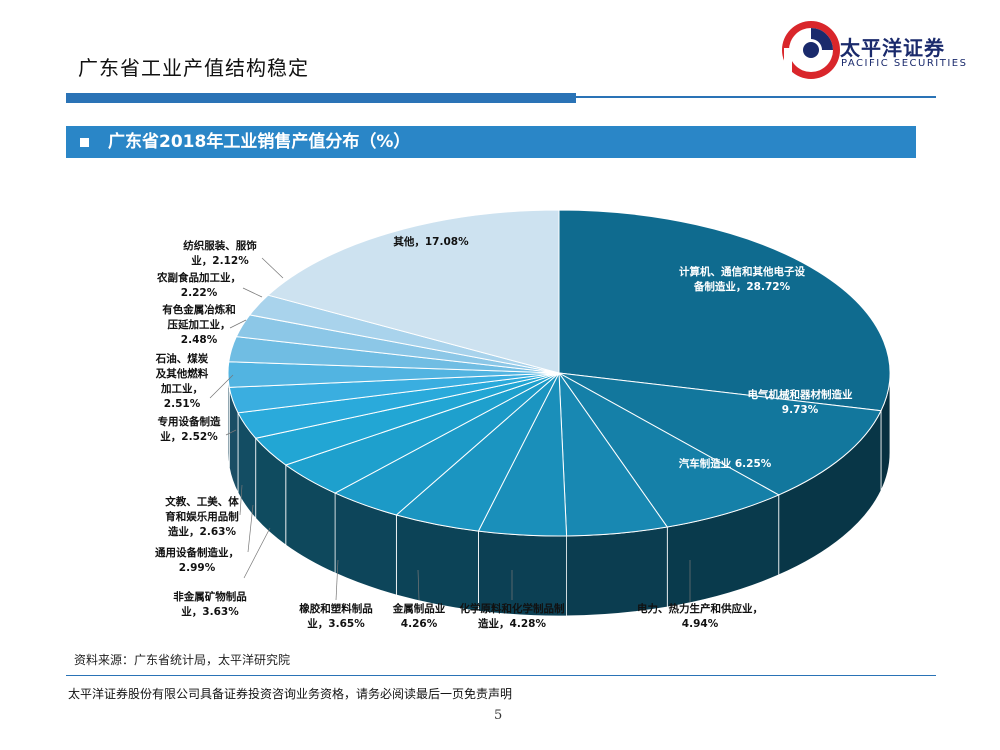 This screenshot has width=1000, height=750. I want to click on slice-label-4: 化学原料和化学制品制造业，4.28%, so click(512, 616).